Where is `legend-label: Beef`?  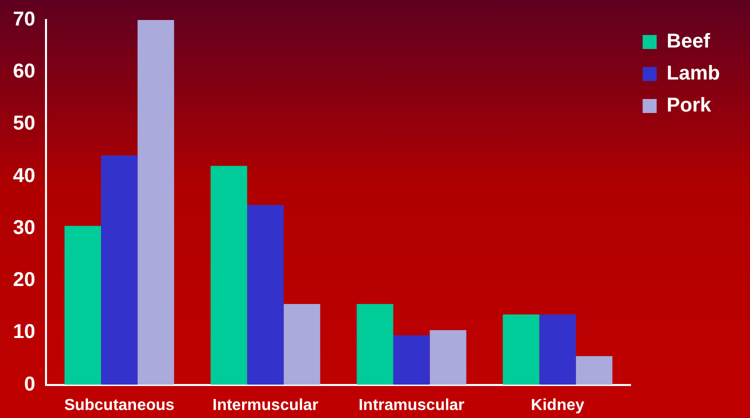
legend-label: Beef is located at coordinates (688, 41).